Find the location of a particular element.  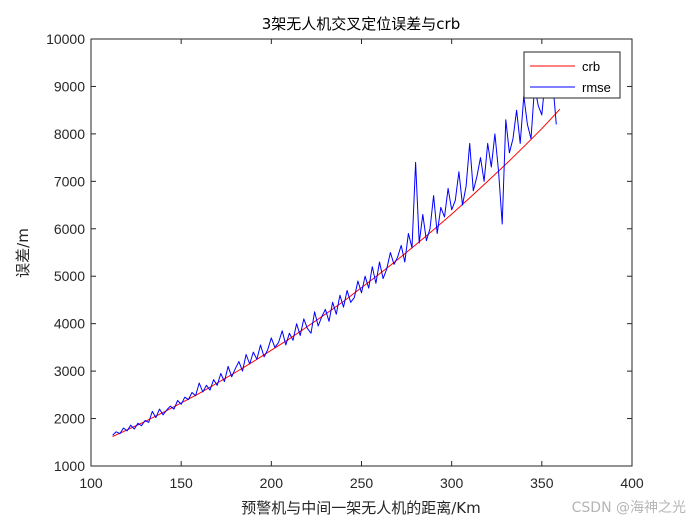

x-tick-label: 100 is located at coordinates (91, 483).